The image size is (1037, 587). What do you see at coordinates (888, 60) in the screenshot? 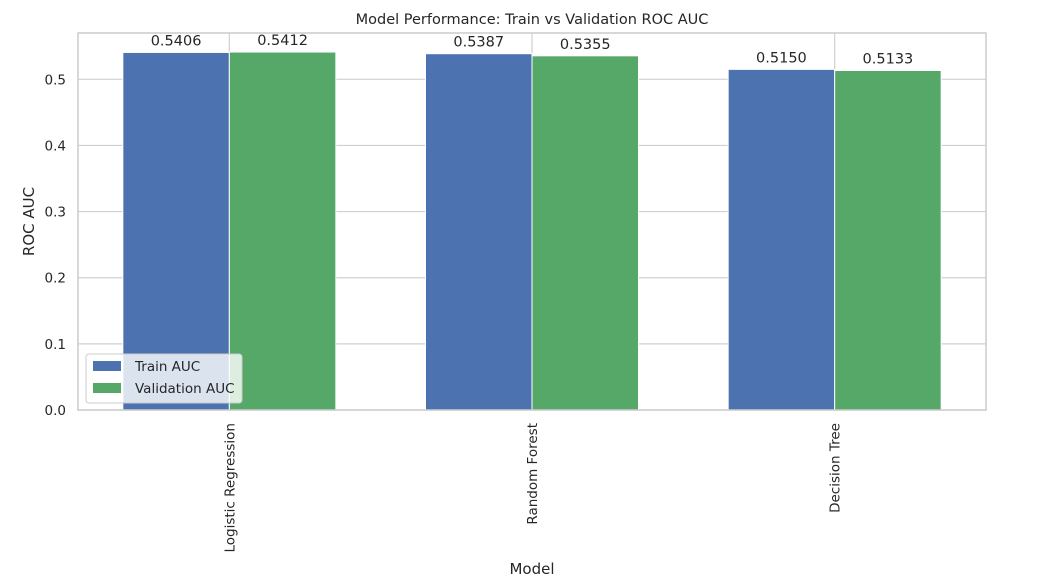
I see `data-label: 0.5133` at bounding box center [888, 60].